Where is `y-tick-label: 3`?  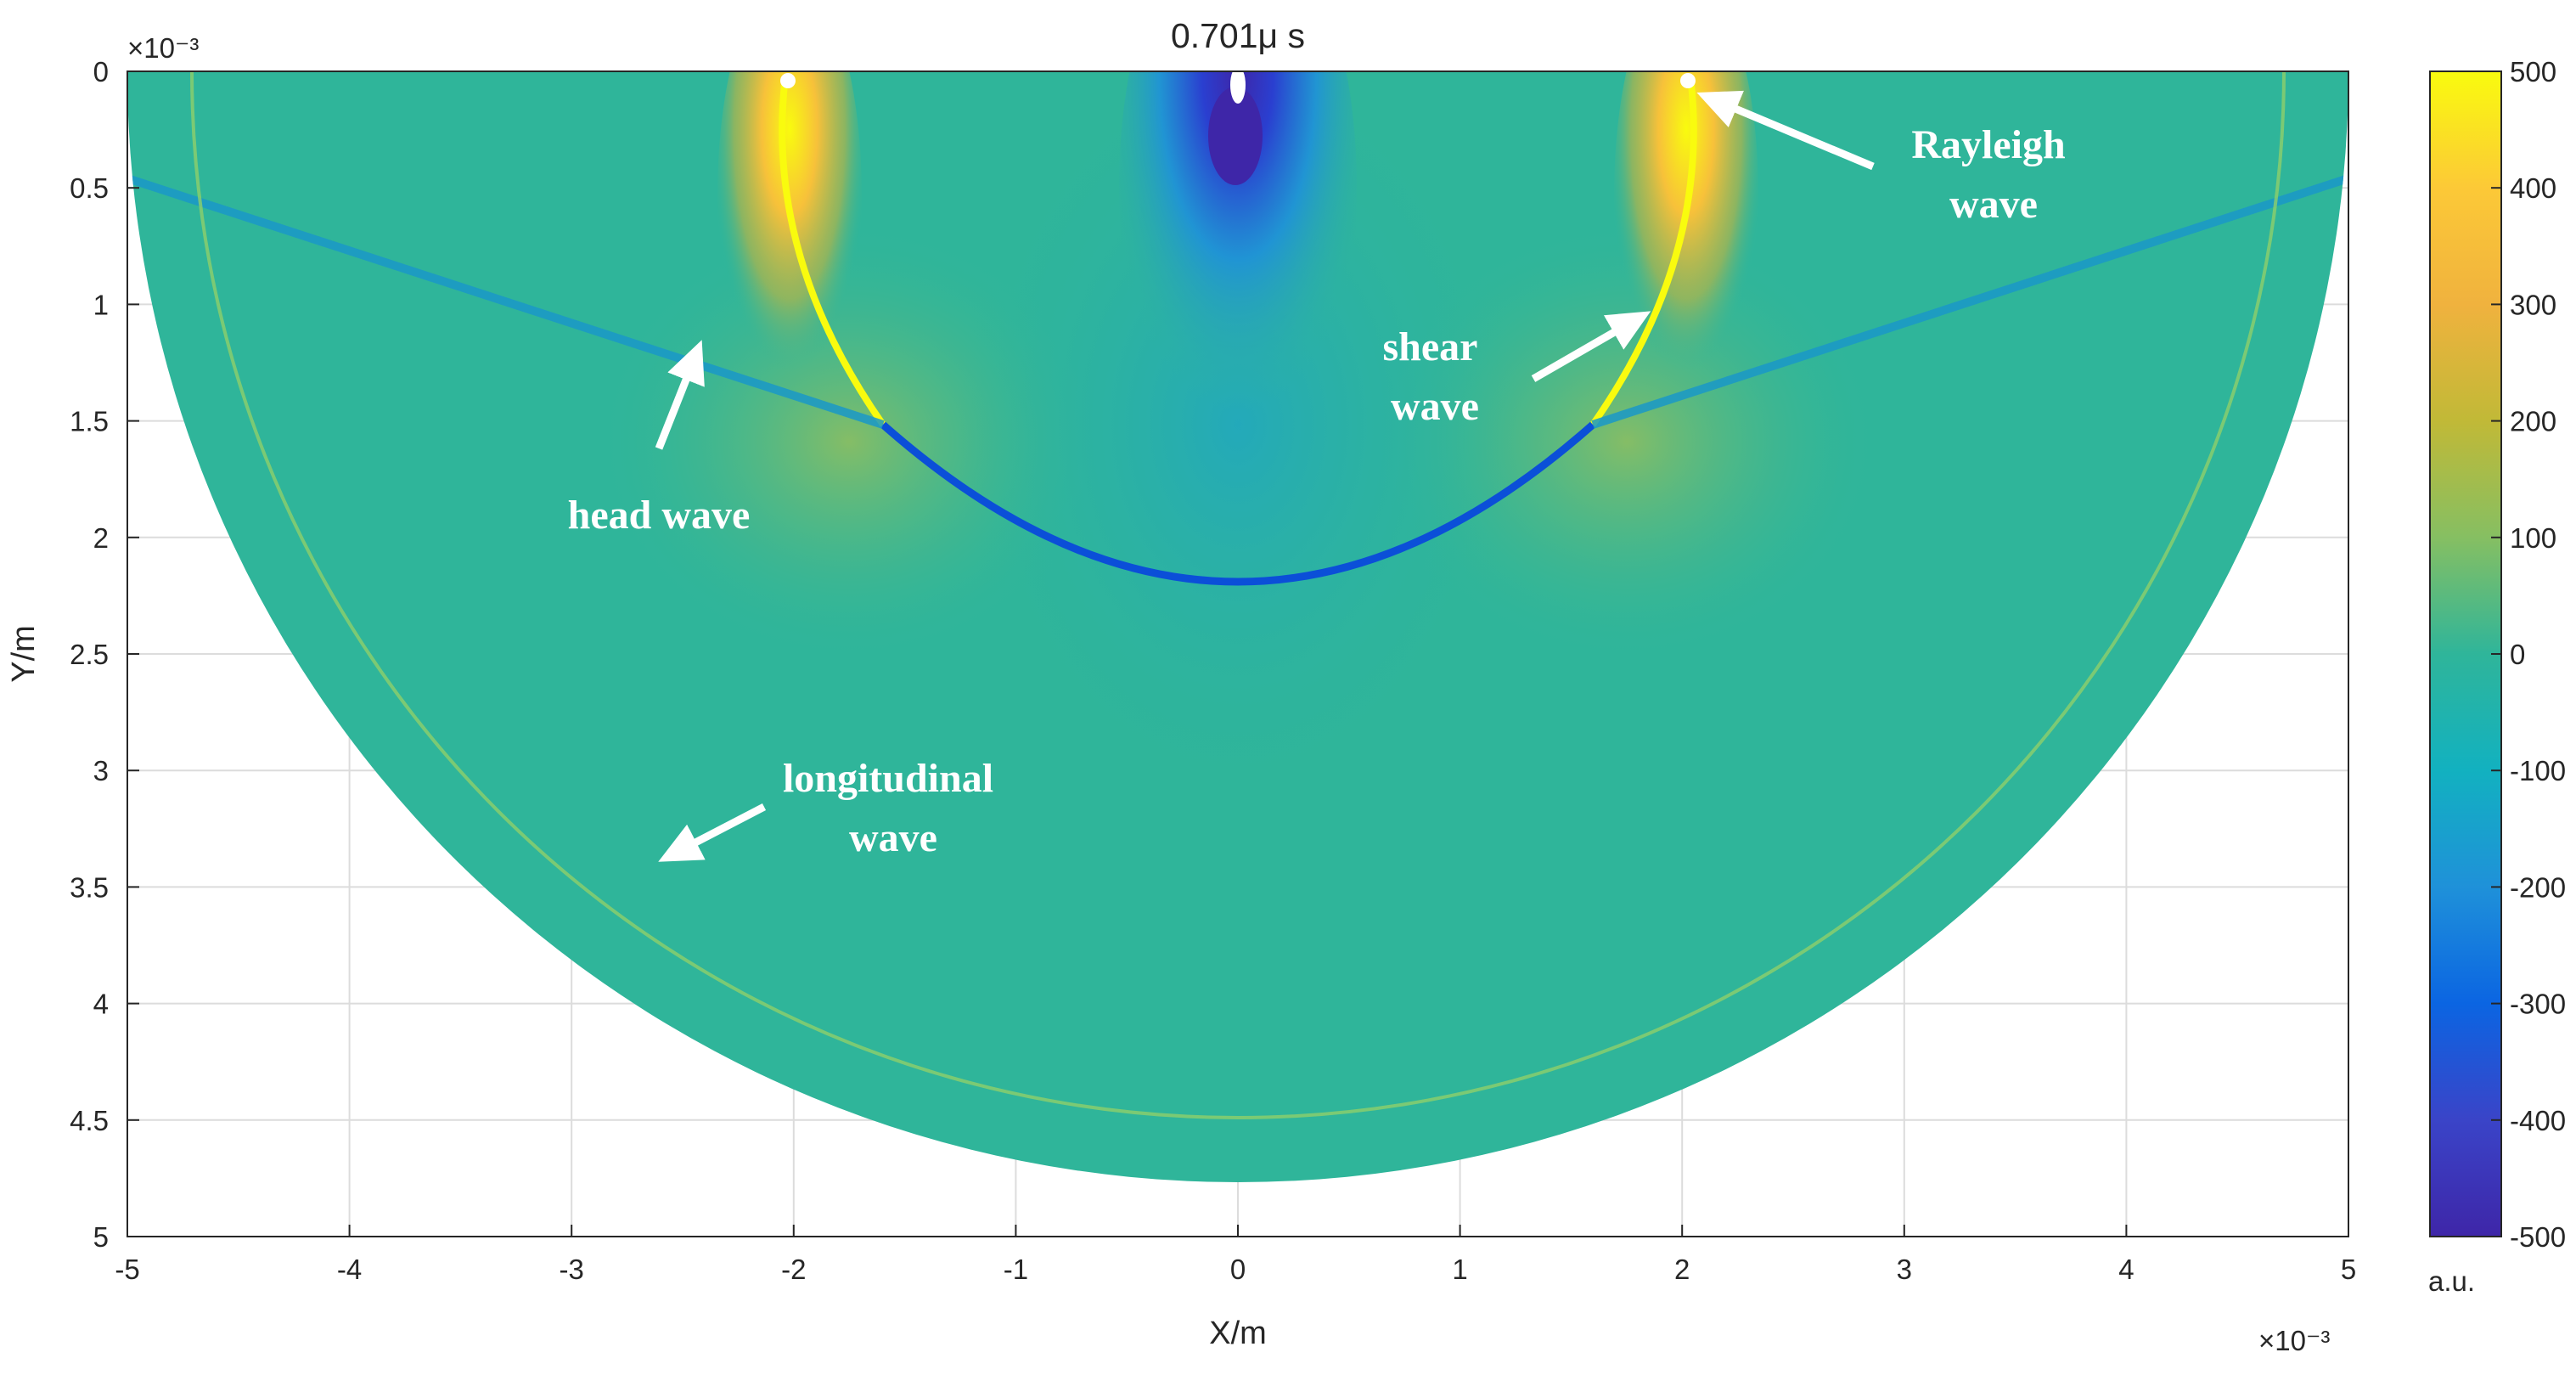
y-tick-label: 3 is located at coordinates (101, 771).